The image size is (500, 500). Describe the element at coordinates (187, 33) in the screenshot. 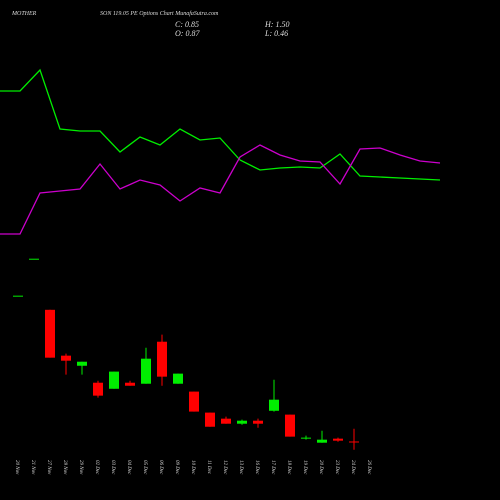

I see `stat-open: O: 0.87` at that location.